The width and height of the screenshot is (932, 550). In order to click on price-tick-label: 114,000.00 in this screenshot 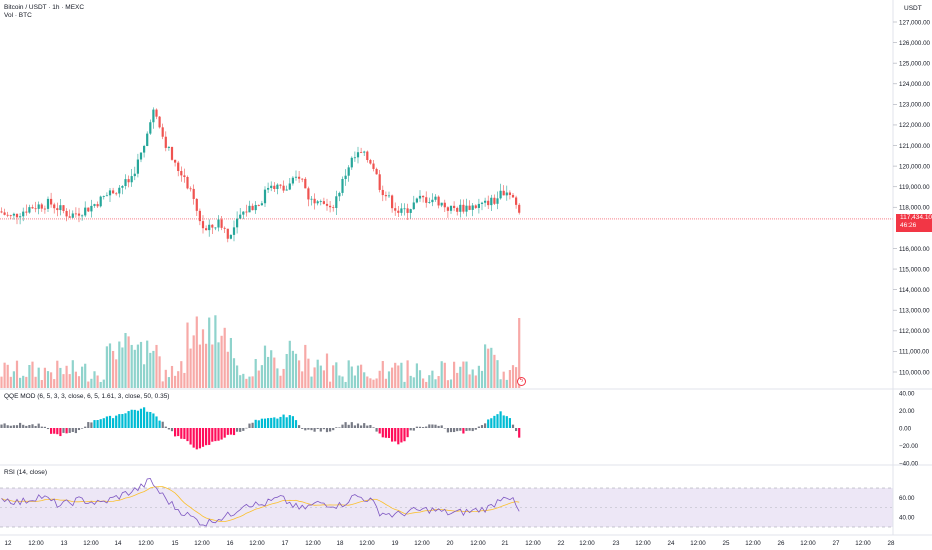, I will do `click(914, 290)`.